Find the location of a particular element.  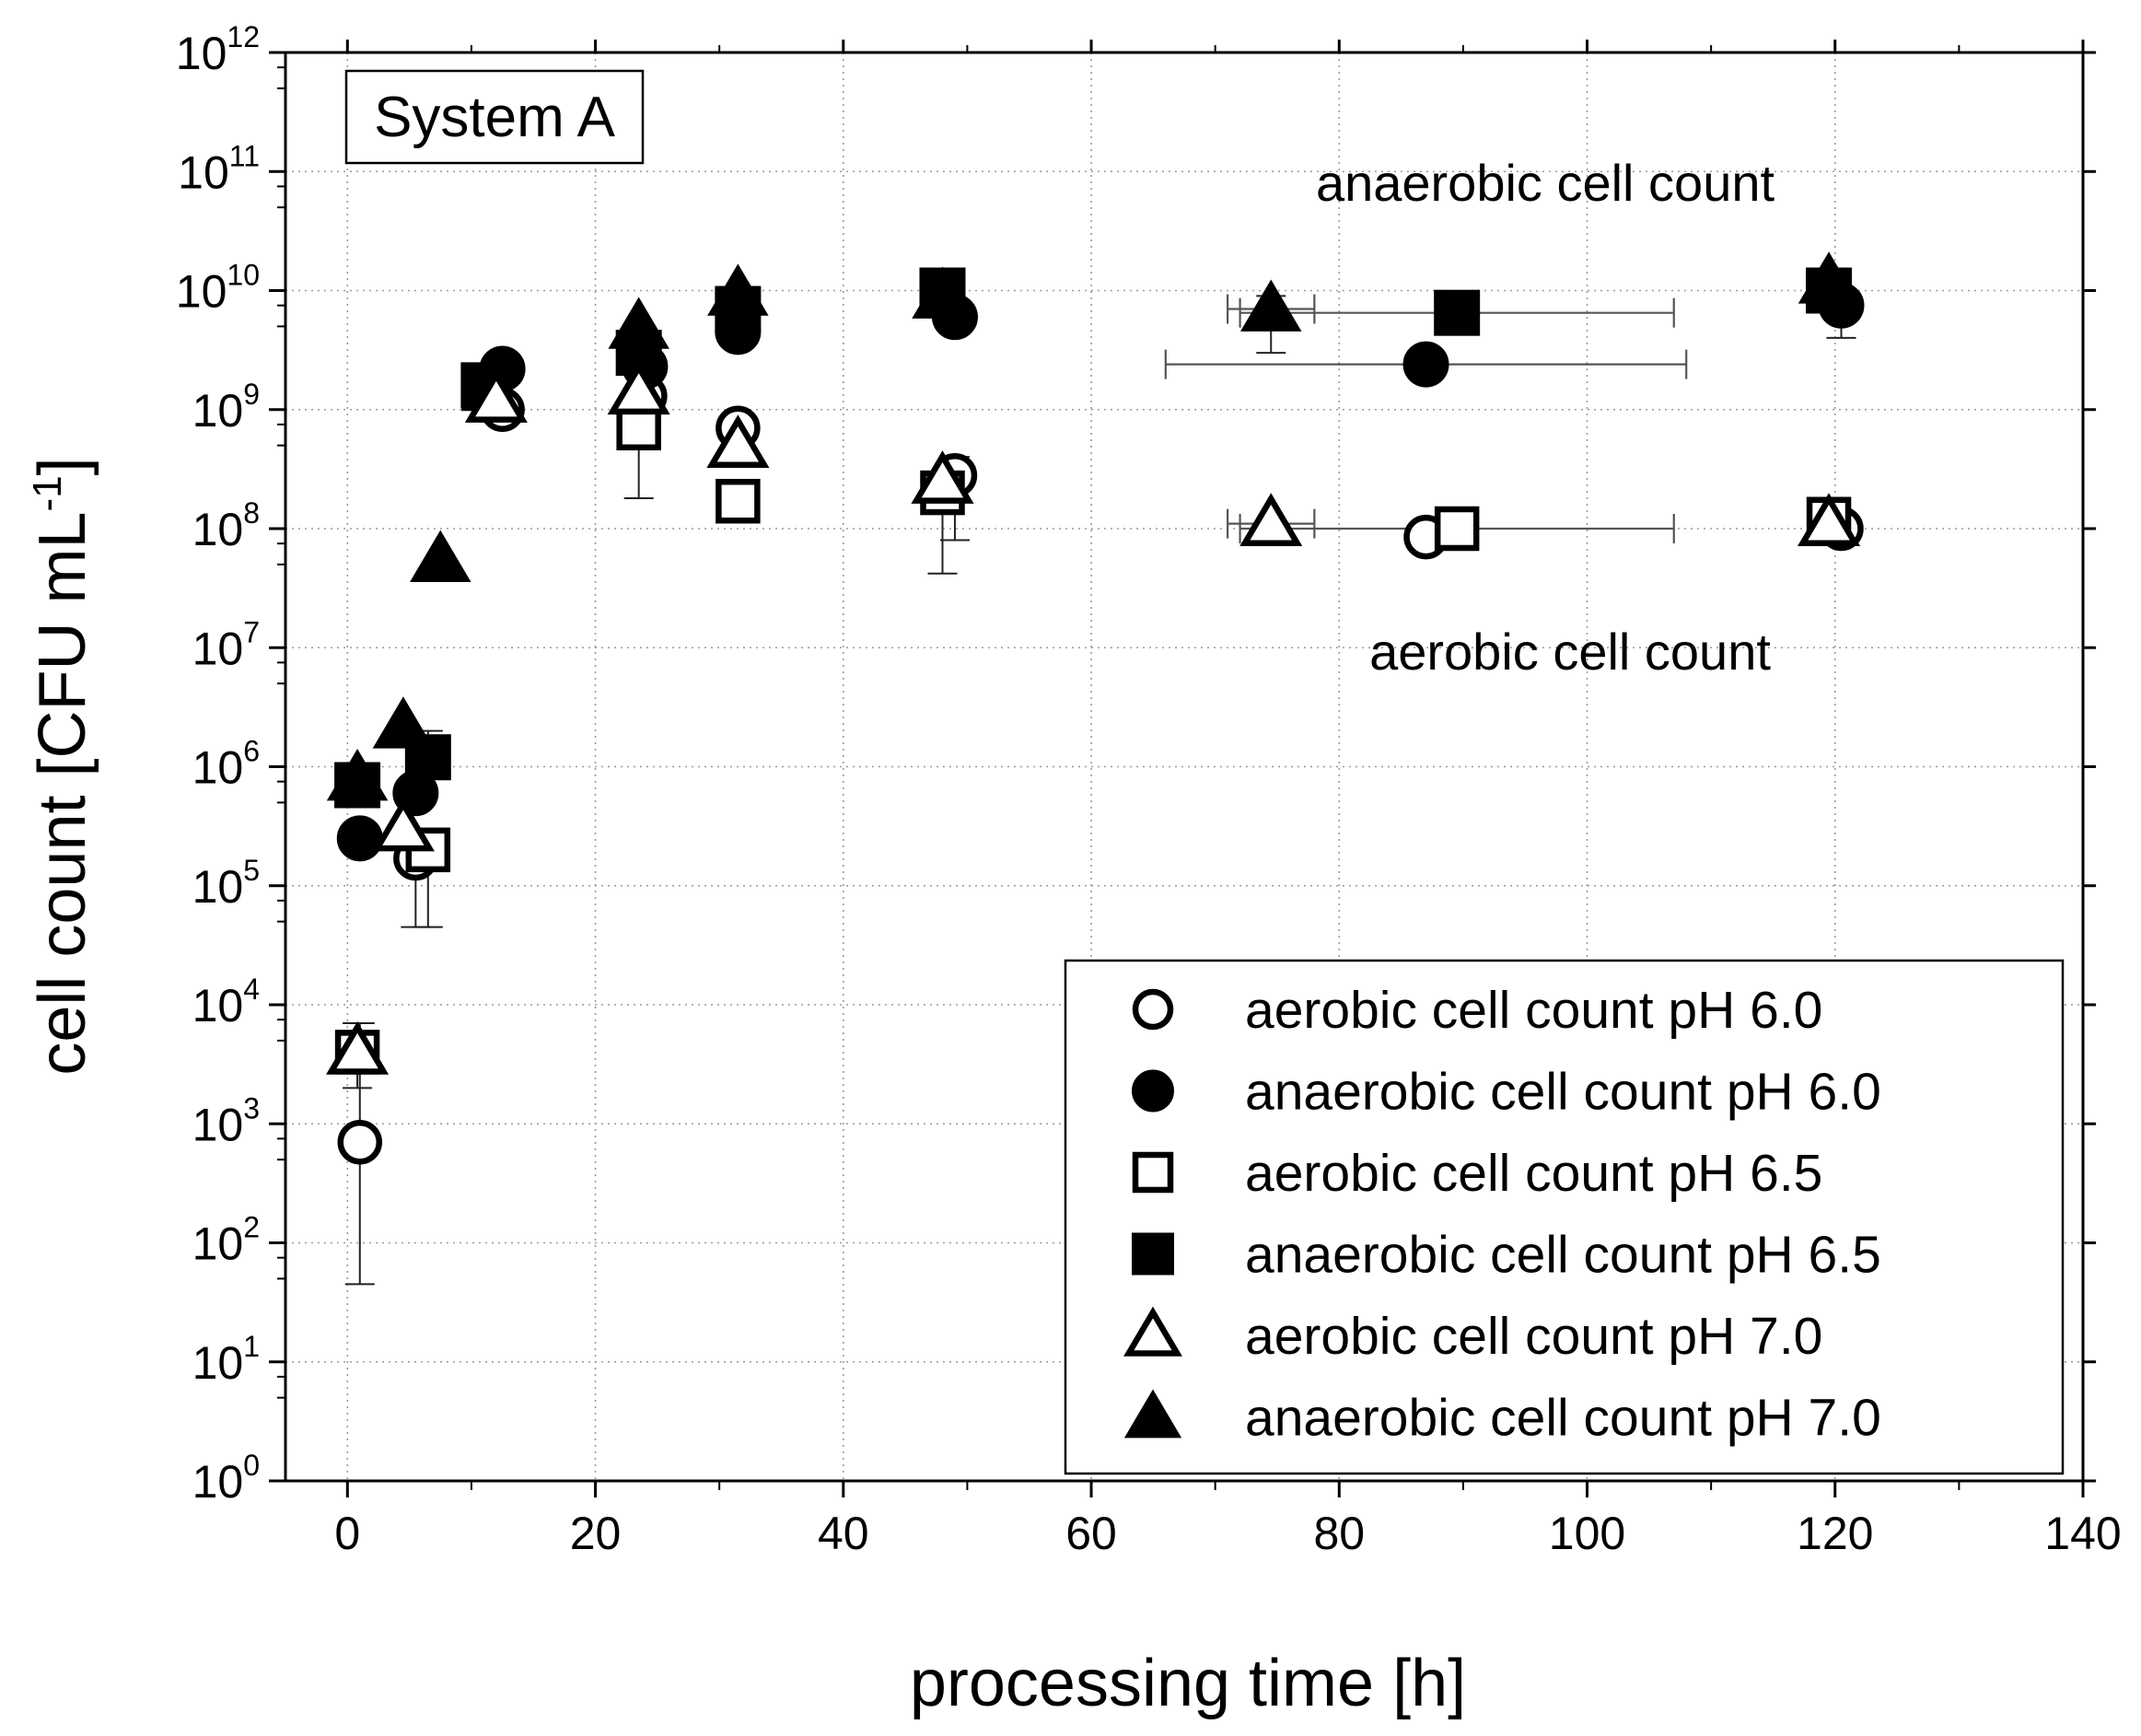

x-tick-label: 120 is located at coordinates (1835, 1533).